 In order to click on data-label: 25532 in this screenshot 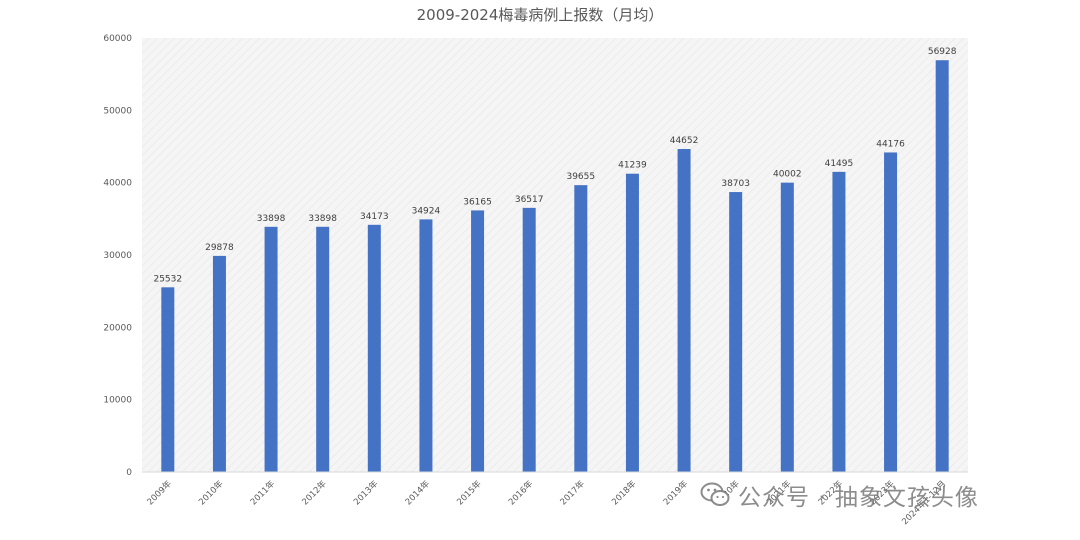, I will do `click(167, 279)`.